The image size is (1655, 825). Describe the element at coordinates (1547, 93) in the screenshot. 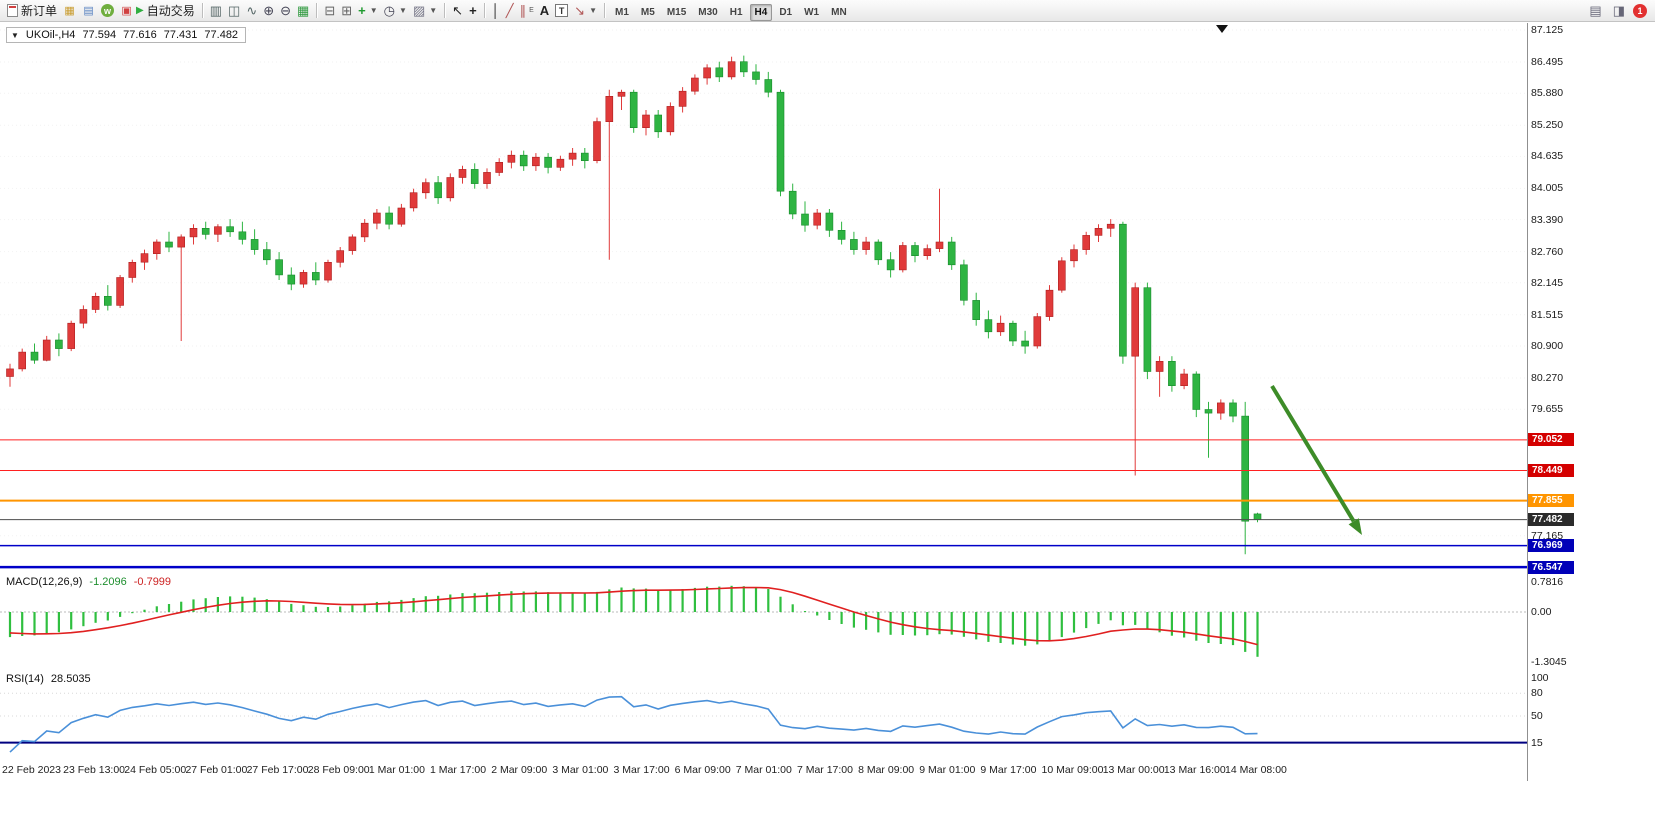

I see `price-axis-label: 85.880` at that location.